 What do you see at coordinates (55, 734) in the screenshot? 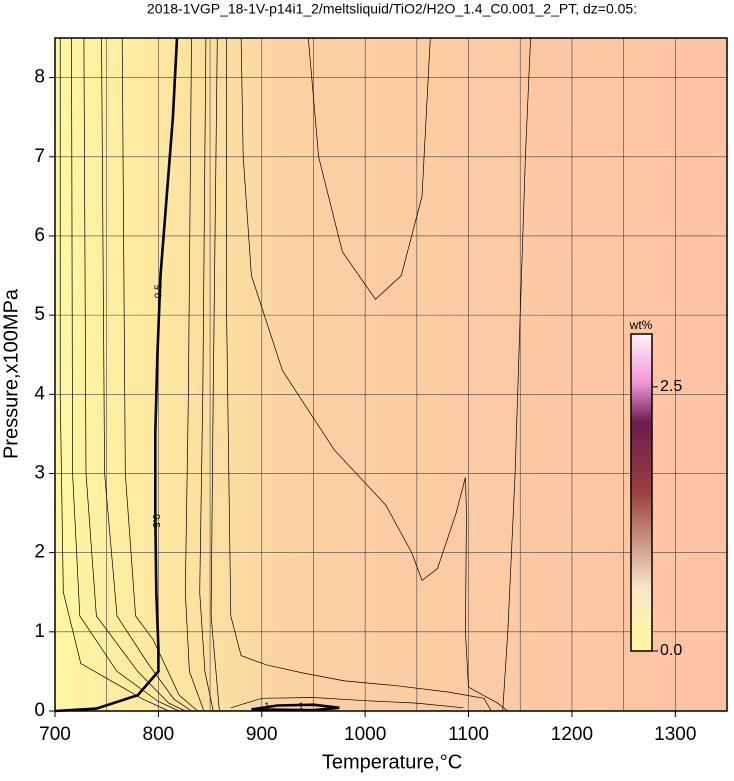
I see `x-tick-label: 700` at bounding box center [55, 734].